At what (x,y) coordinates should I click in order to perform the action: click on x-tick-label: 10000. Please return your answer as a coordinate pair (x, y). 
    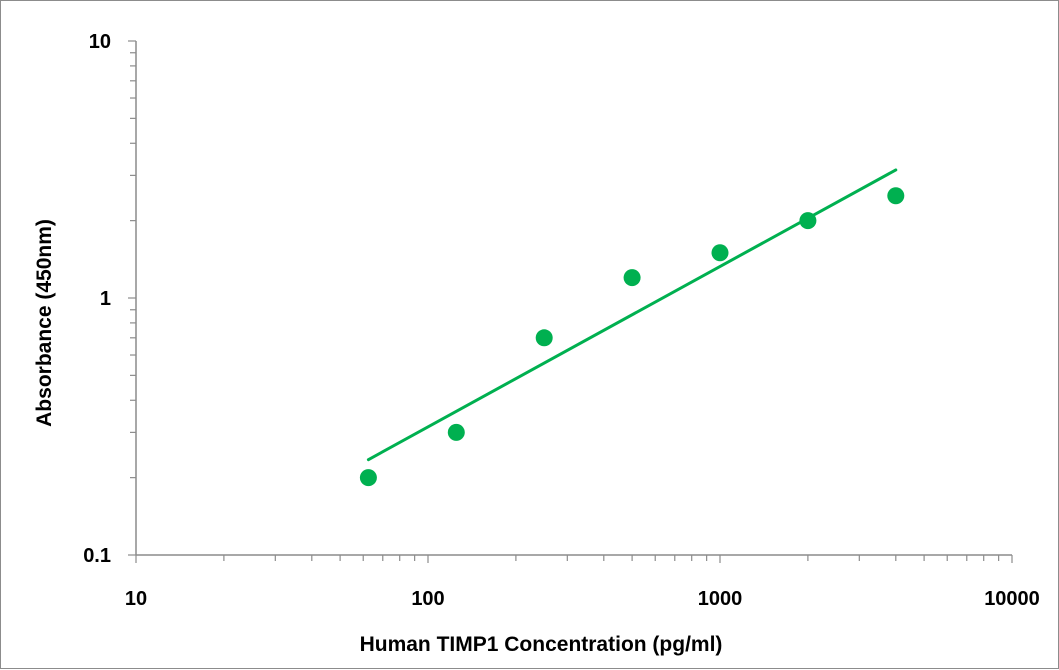
    Looking at the image, I should click on (1012, 599).